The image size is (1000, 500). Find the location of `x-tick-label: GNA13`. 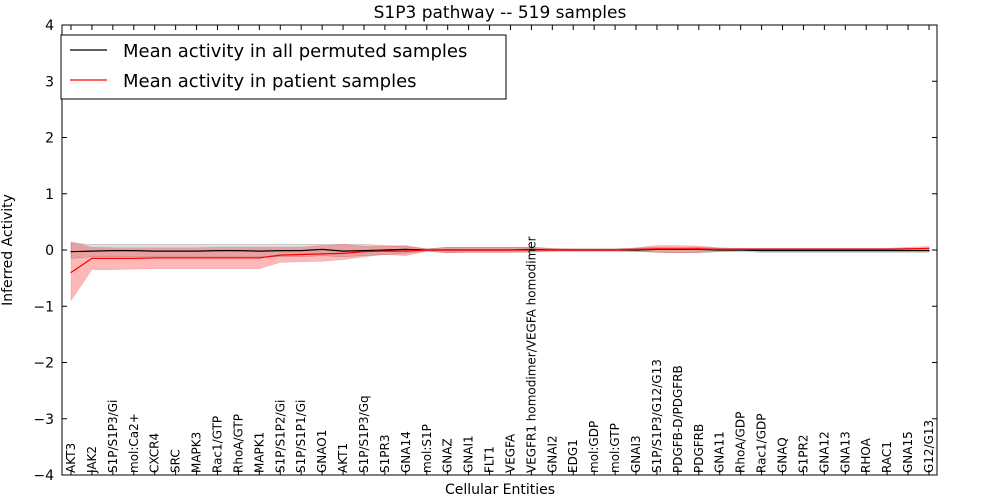

x-tick-label: GNA13 is located at coordinates (845, 452).